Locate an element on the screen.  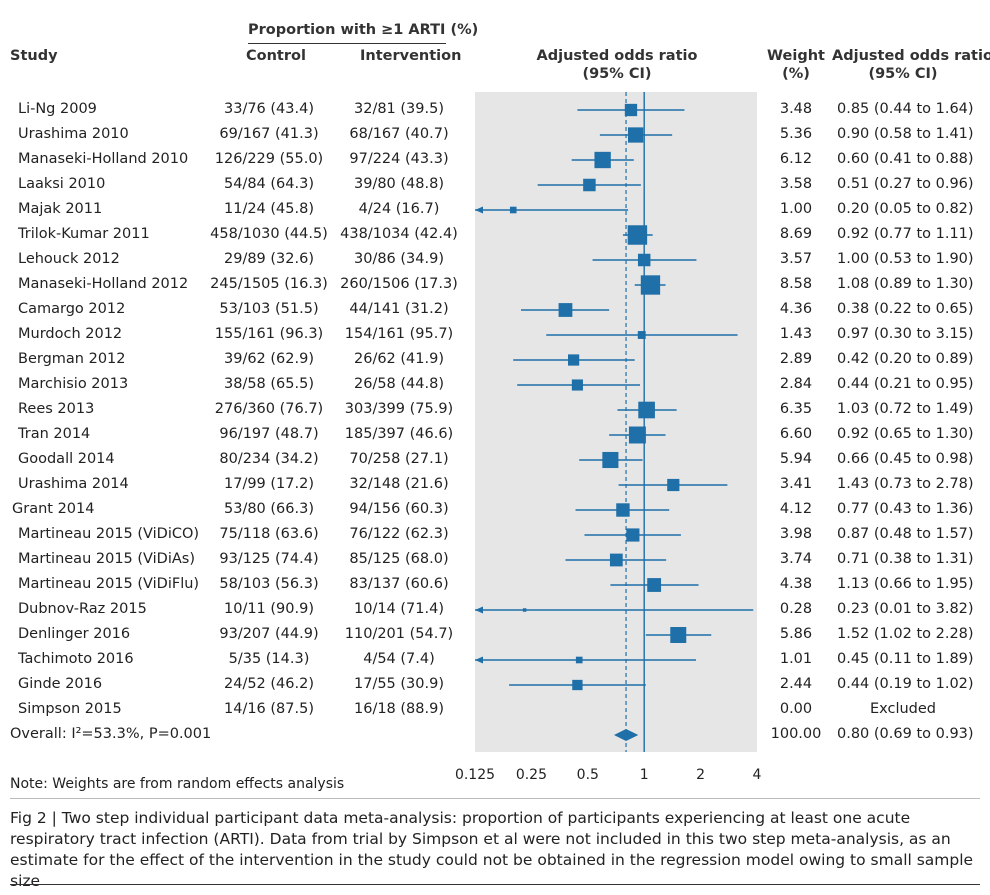
intervention-value: 32/81 (39.5) is located at coordinates (399, 109).